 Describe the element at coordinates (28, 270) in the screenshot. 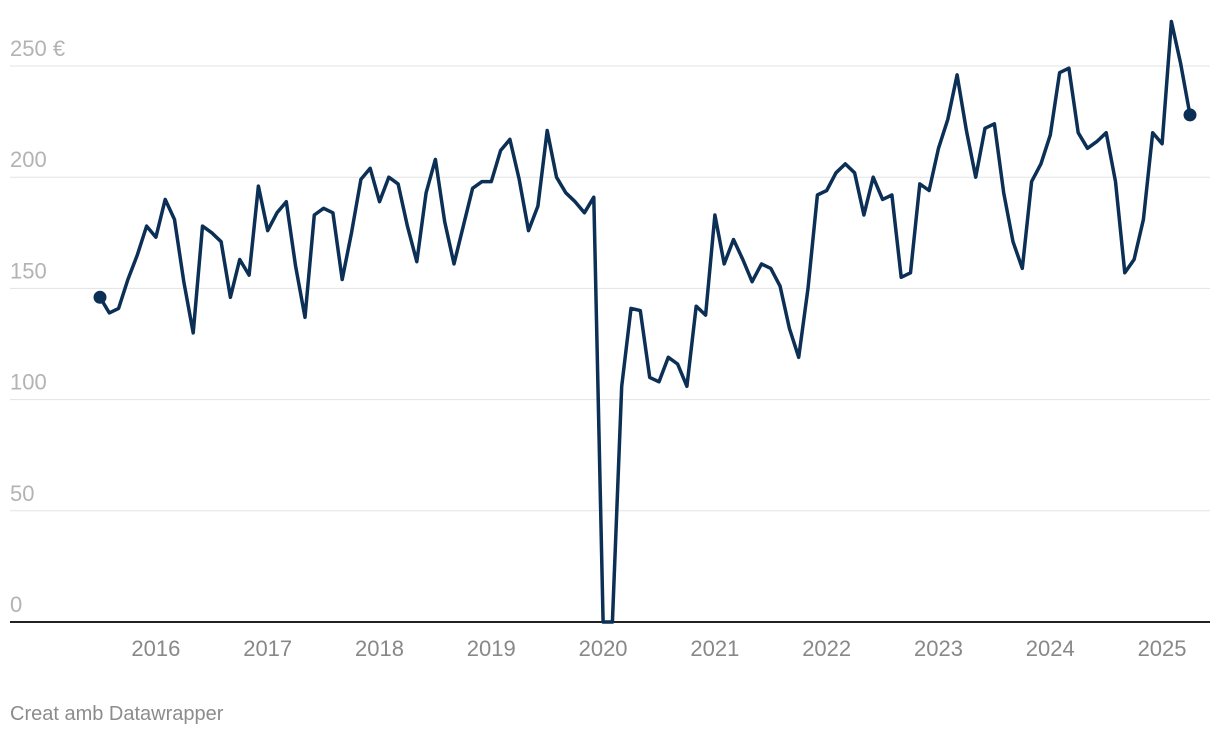

I see `y-tick-label: 150` at that location.